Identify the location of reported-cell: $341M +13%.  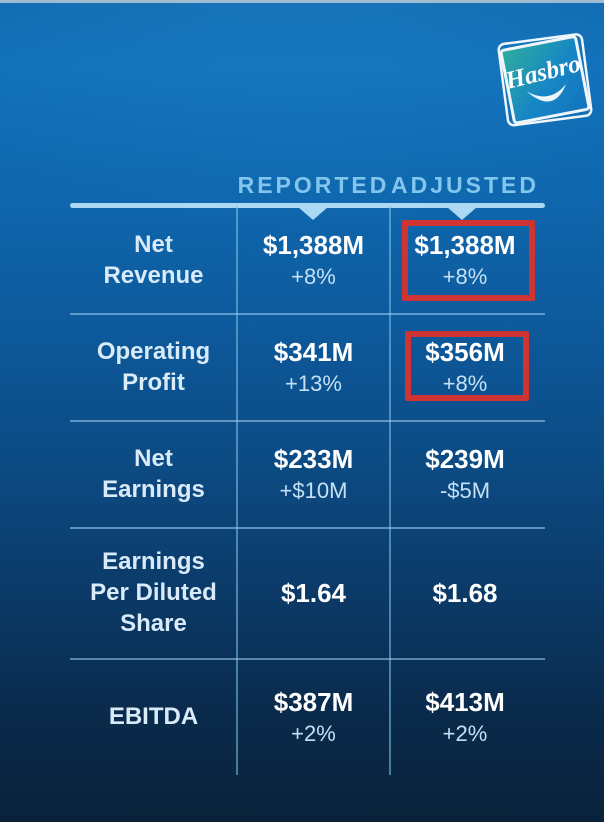
(313, 366).